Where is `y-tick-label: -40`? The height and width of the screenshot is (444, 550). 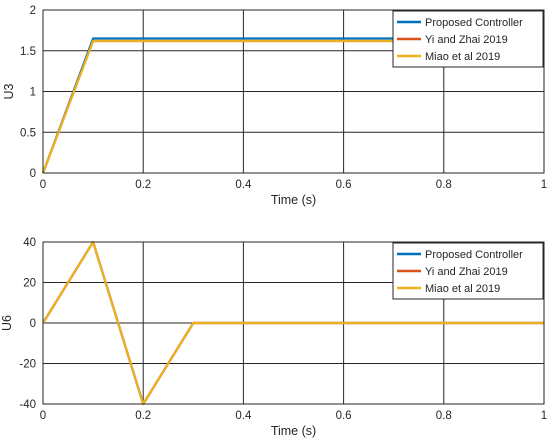 y-tick-label: -40 is located at coordinates (27, 405).